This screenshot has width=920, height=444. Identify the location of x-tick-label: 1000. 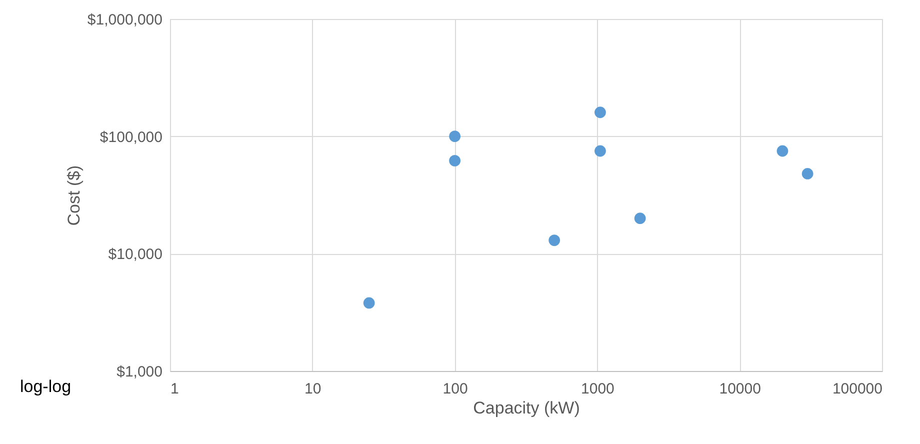
(597, 389).